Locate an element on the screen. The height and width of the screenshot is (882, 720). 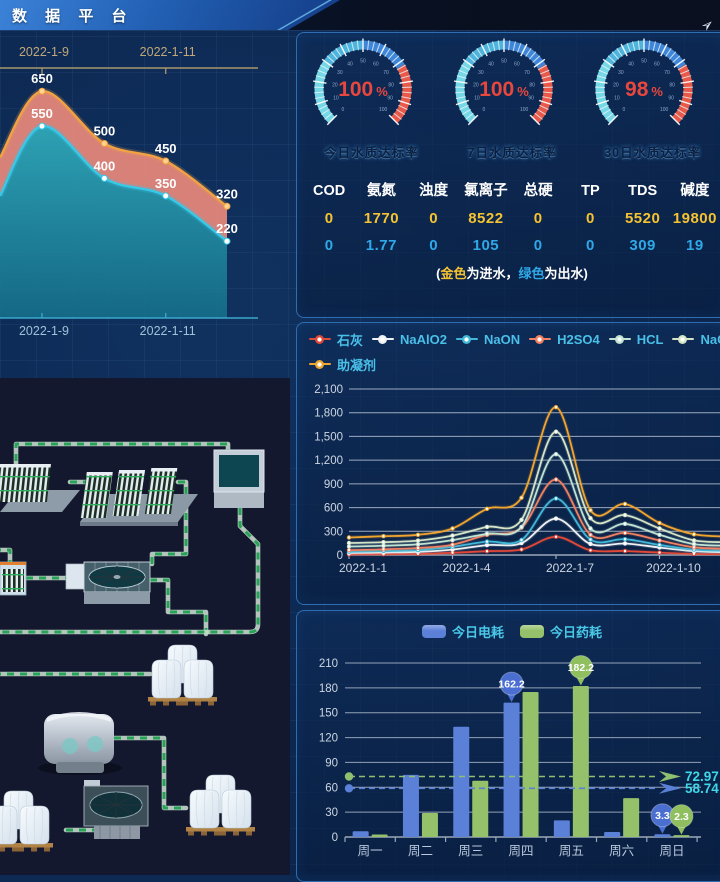
svg-text: 2022-1-7 is located at coordinates (570, 568).